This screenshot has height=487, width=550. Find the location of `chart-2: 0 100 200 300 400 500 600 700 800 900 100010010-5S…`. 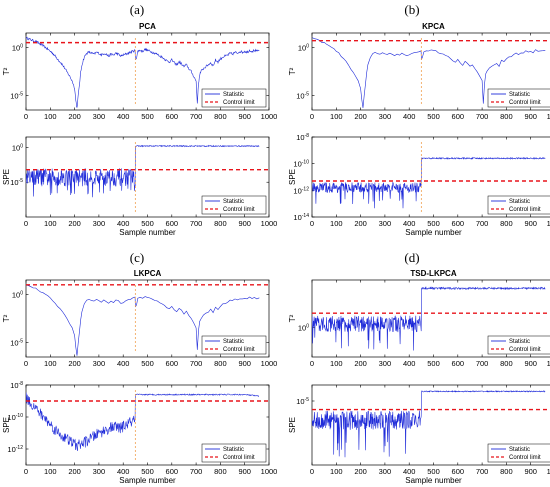

chart-2: 0 100 200 300 400 500 600 700 800 900 100010010-5S… is located at coordinates (140, 186).